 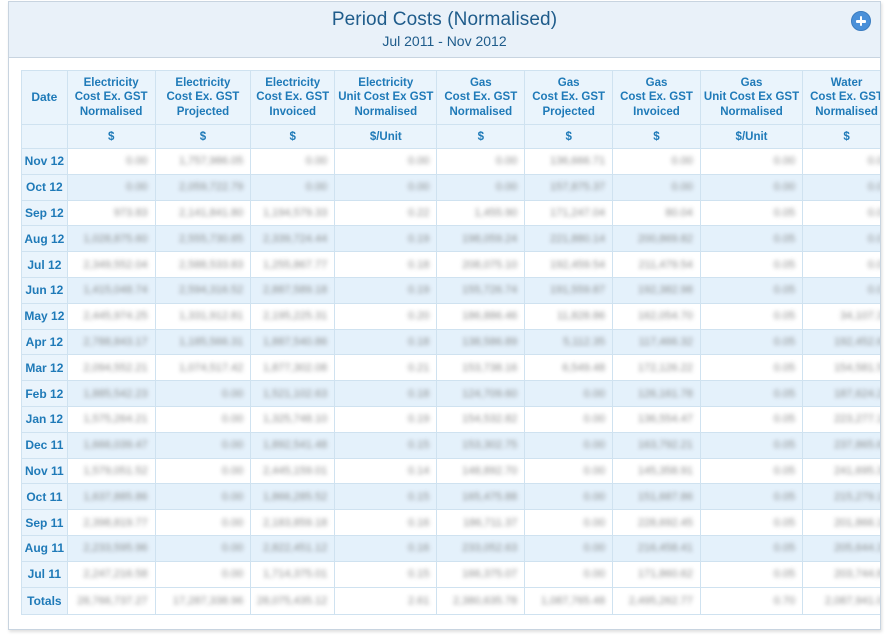 What do you see at coordinates (293, 522) in the screenshot?
I see `data-cell: 2,183,859.18` at bounding box center [293, 522].